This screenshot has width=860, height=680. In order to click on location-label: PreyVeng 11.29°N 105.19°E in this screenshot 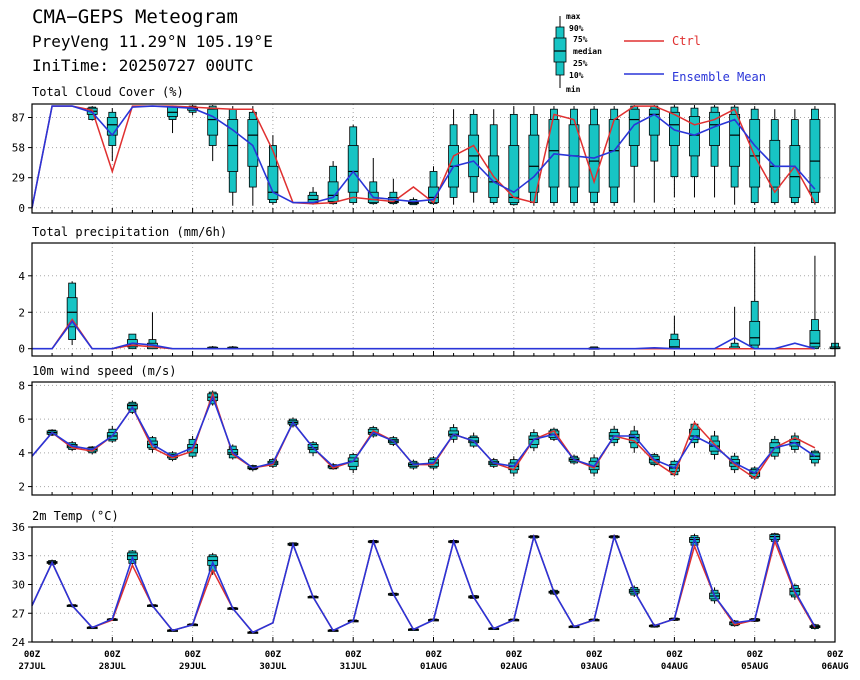, I will do `click(152, 41)`.